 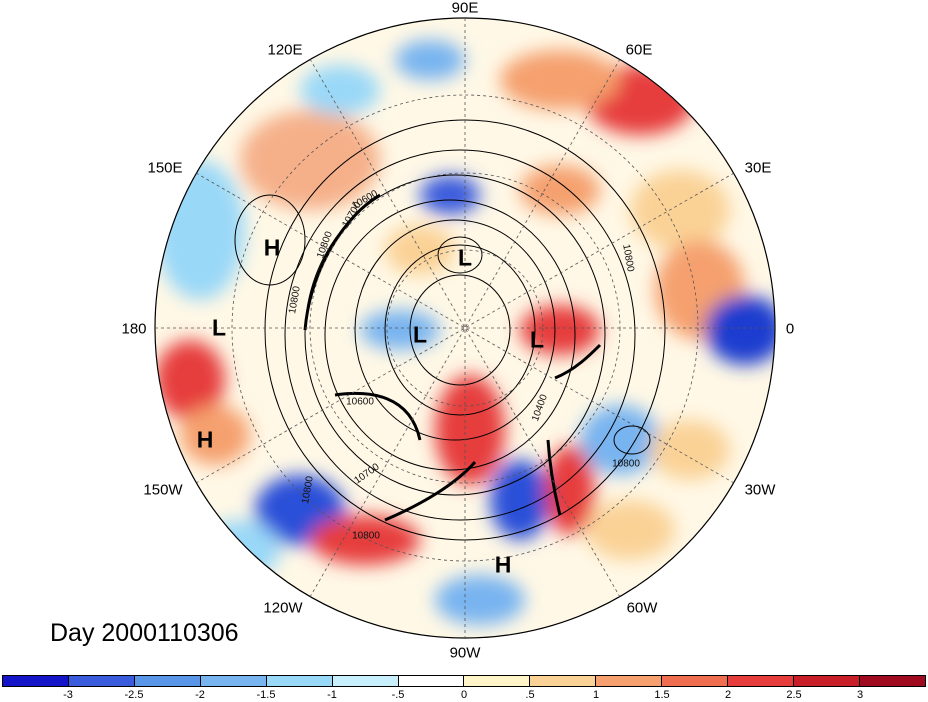 What do you see at coordinates (790, 329) in the screenshot?
I see `lon-label-0: 0` at bounding box center [790, 329].